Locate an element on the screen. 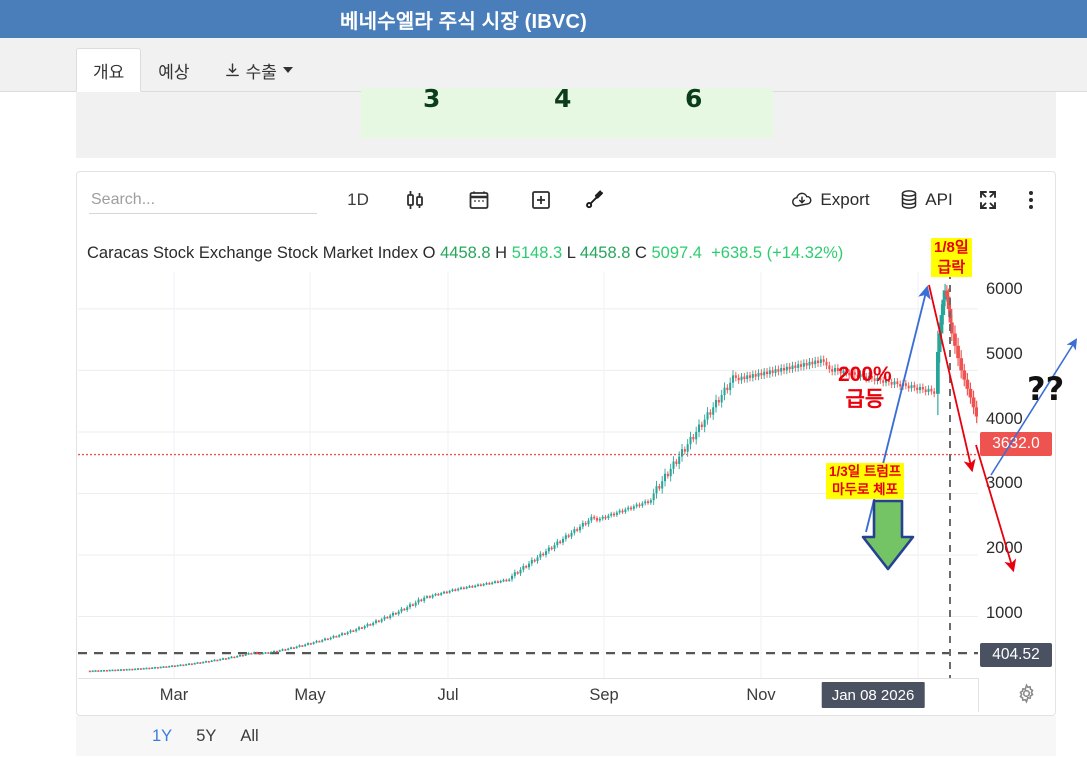 The height and width of the screenshot is (769, 1087). tab-forecast: 예상 is located at coordinates (173, 70).